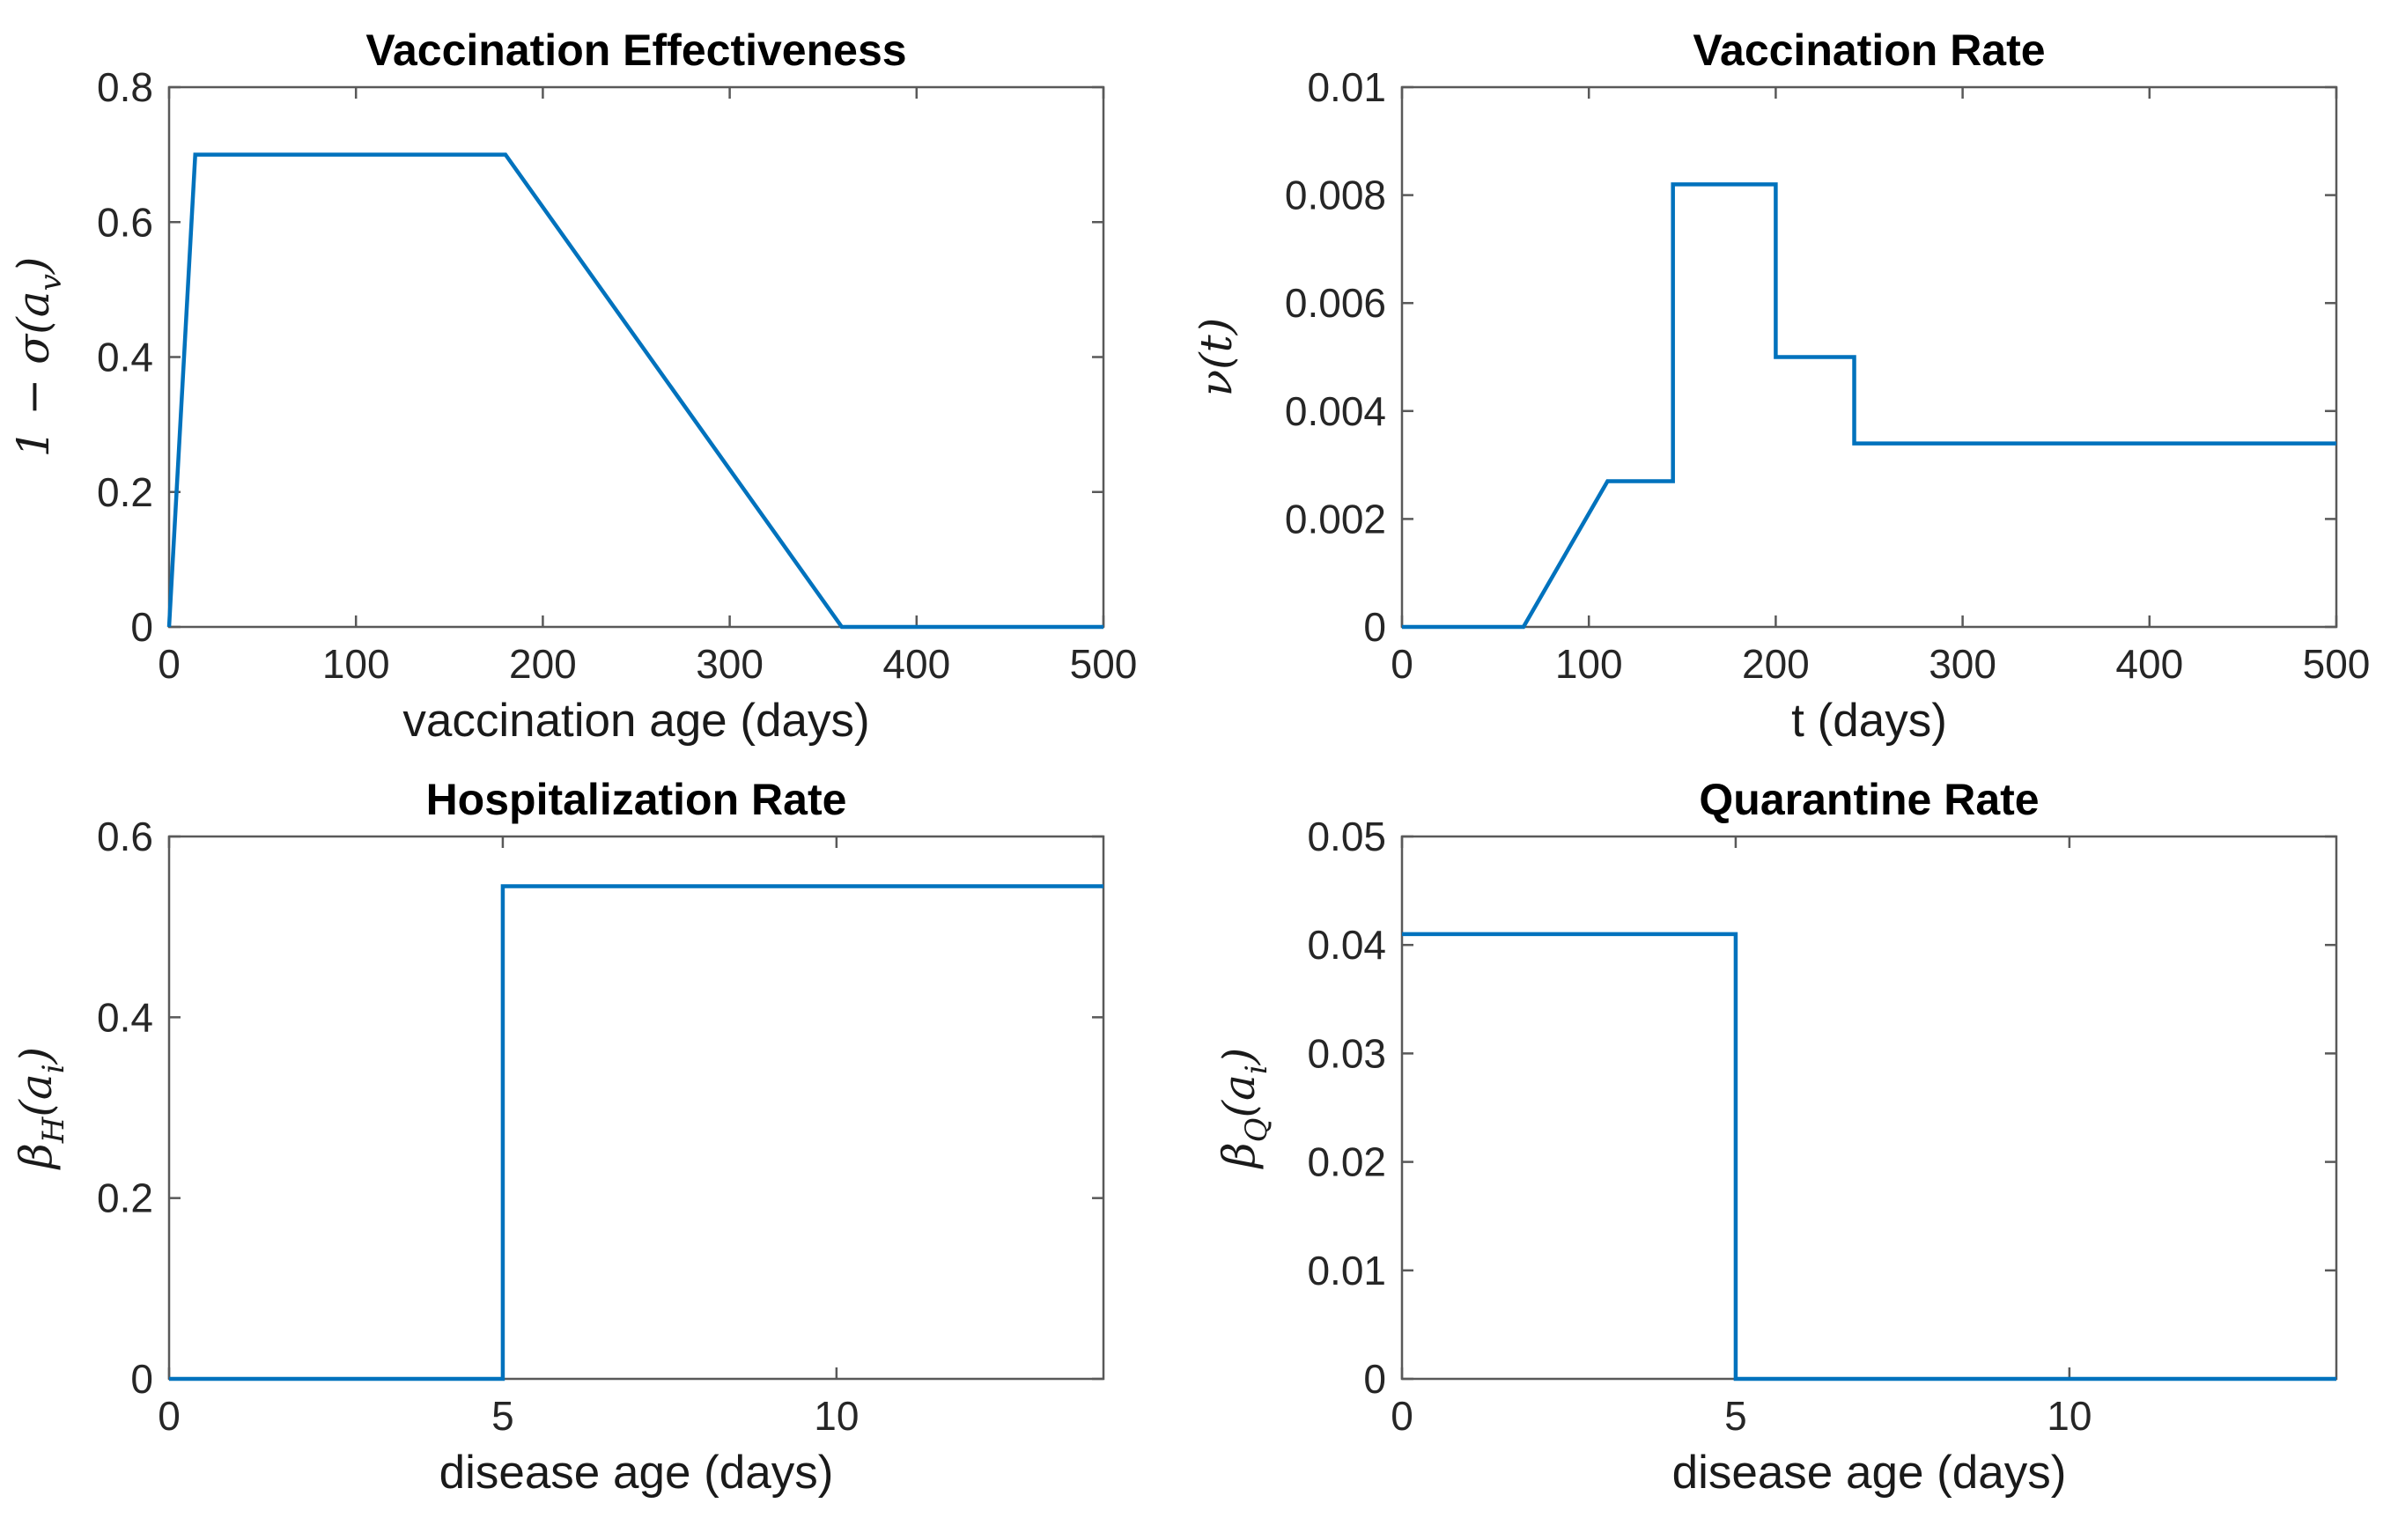 The image size is (2398, 1540). Describe the element at coordinates (38, 357) in the screenshot. I see `y-axis-label: 1 − σ(av)` at that location.